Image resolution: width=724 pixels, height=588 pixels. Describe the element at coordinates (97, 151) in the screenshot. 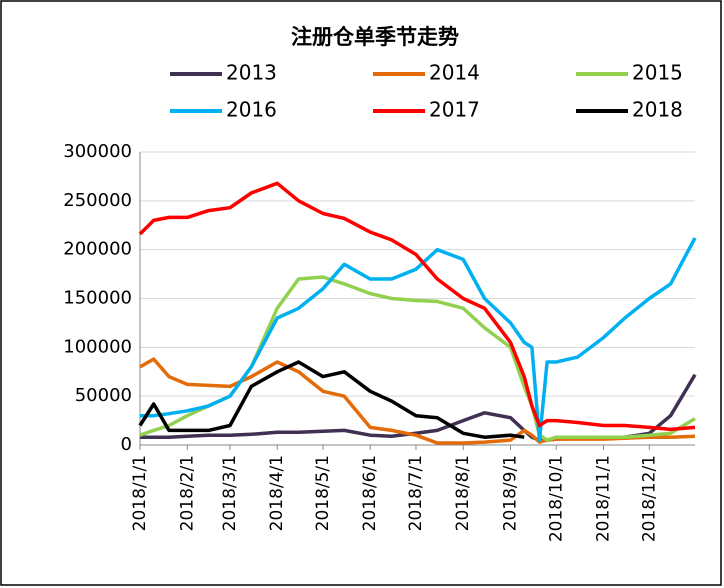

I see `y-tick-label: 300000` at that location.